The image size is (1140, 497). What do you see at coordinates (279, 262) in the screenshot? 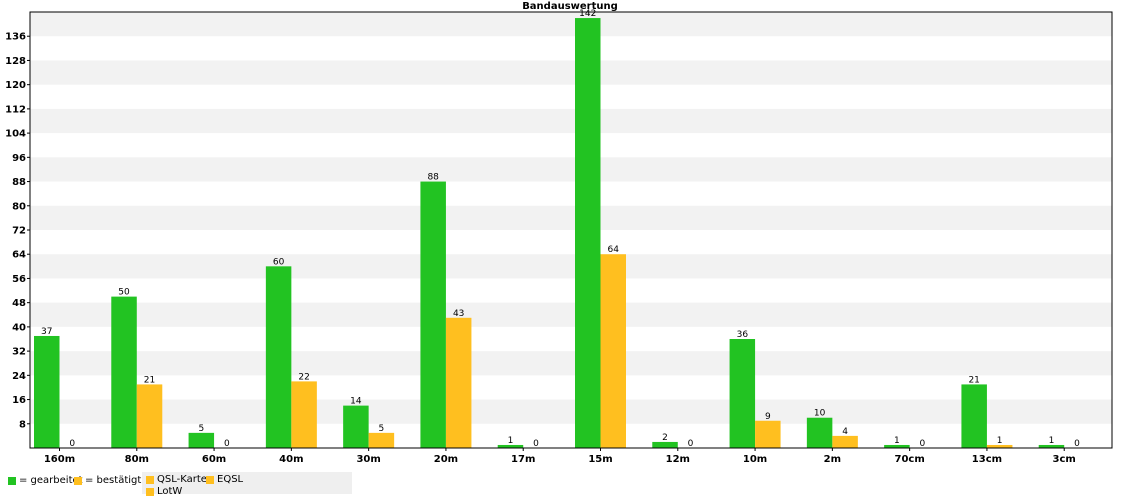
I see `value-label-worked: 60` at bounding box center [279, 262].